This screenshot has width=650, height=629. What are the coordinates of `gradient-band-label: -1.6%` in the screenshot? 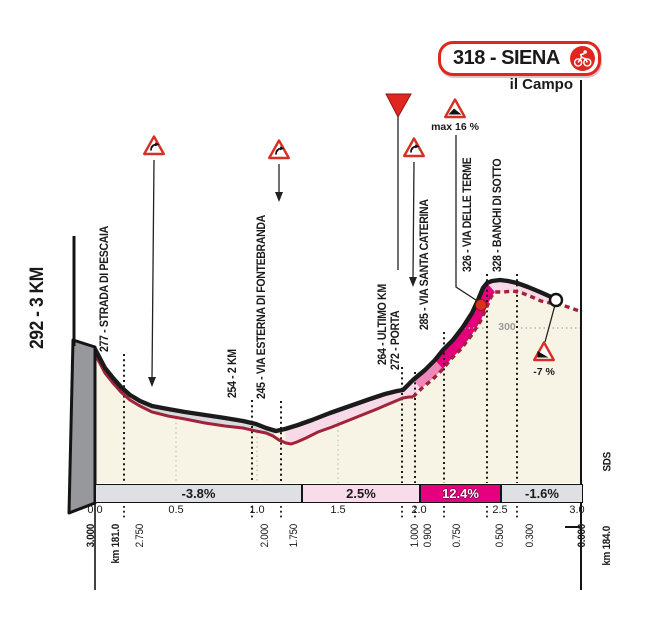 It's located at (542, 493).